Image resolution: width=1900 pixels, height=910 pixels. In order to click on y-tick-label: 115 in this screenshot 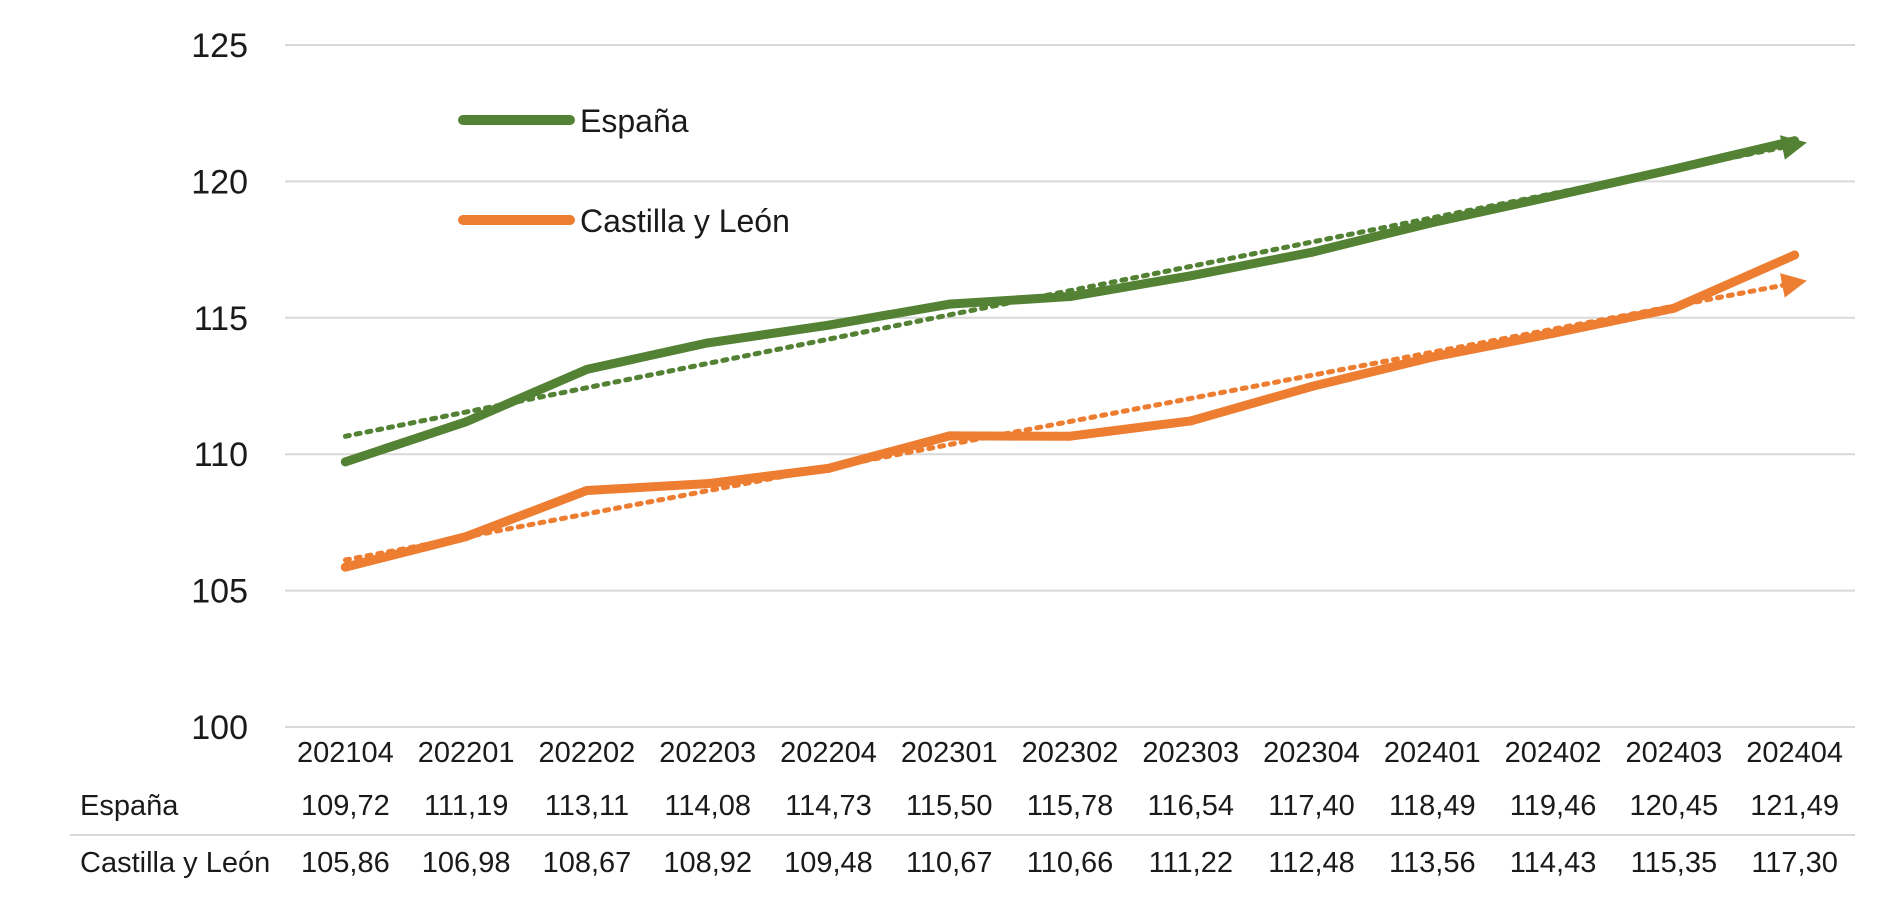, I will do `click(221, 319)`.